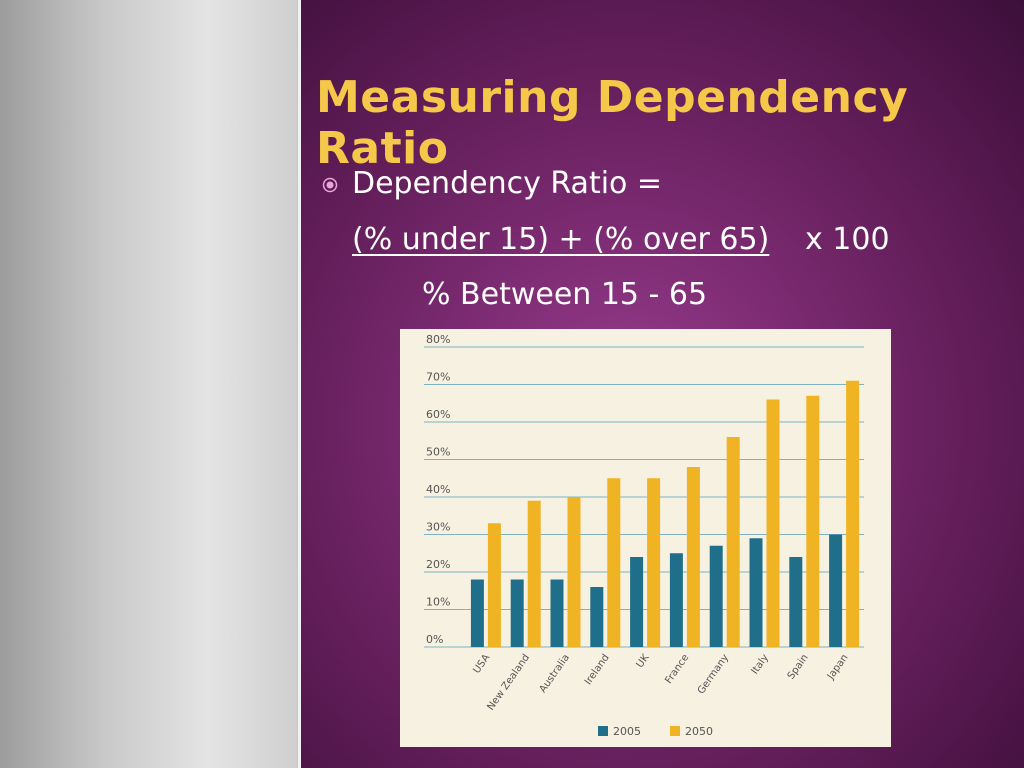 The height and width of the screenshot is (768, 1024). What do you see at coordinates (643, 661) in the screenshot?
I see `x-tick-label: UK` at bounding box center [643, 661].